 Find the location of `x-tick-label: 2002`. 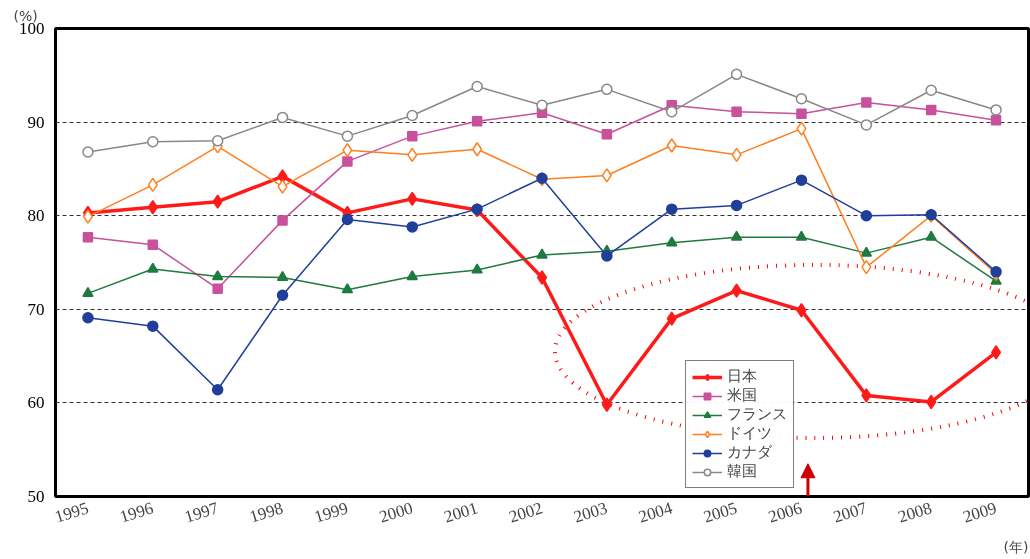

x-tick-label: 2002 is located at coordinates (525, 512).